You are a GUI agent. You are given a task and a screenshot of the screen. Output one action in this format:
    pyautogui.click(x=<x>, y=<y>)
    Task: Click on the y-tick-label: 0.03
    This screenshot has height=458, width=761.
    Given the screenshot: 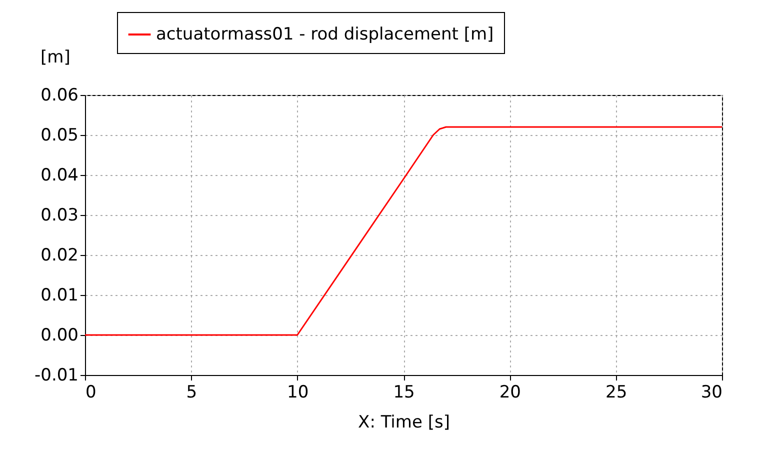 What is the action you would take?
    pyautogui.click(x=59, y=216)
    